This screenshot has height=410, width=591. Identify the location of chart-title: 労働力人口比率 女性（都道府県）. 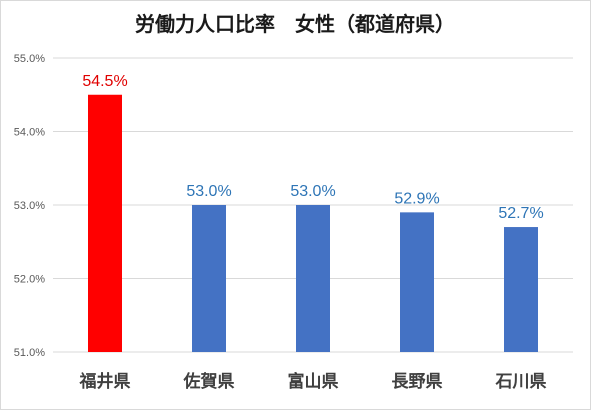
(295, 24).